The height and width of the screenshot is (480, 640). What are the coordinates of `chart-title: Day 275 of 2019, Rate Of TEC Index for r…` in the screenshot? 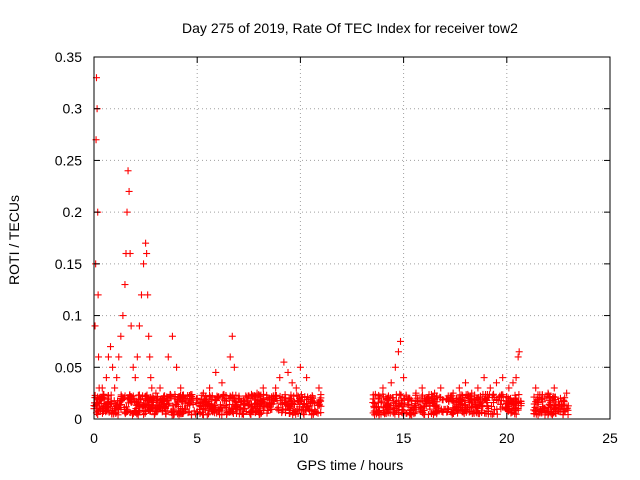 It's located at (350, 28).